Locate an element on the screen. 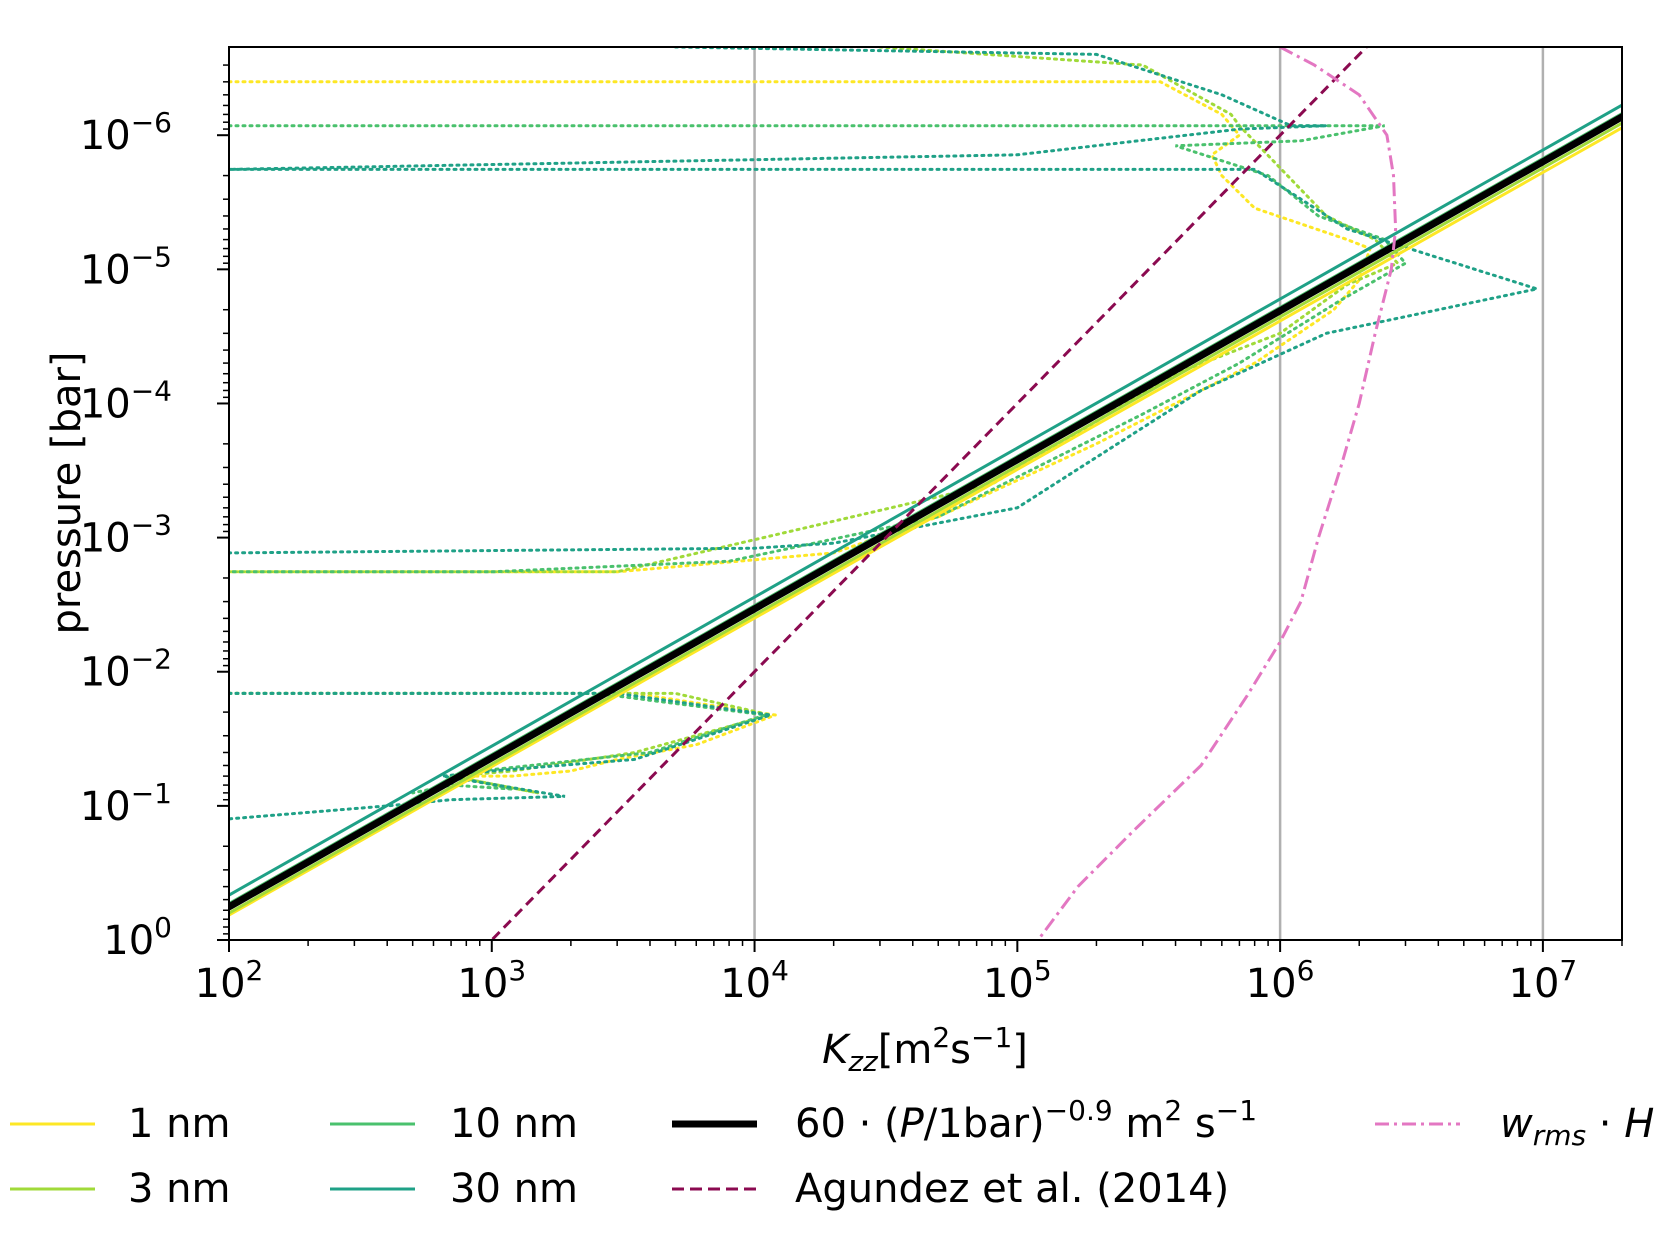 Image resolution: width=1660 pixels, height=1245 pixels. y-tick-label: 10⁻³ is located at coordinates (126, 535).